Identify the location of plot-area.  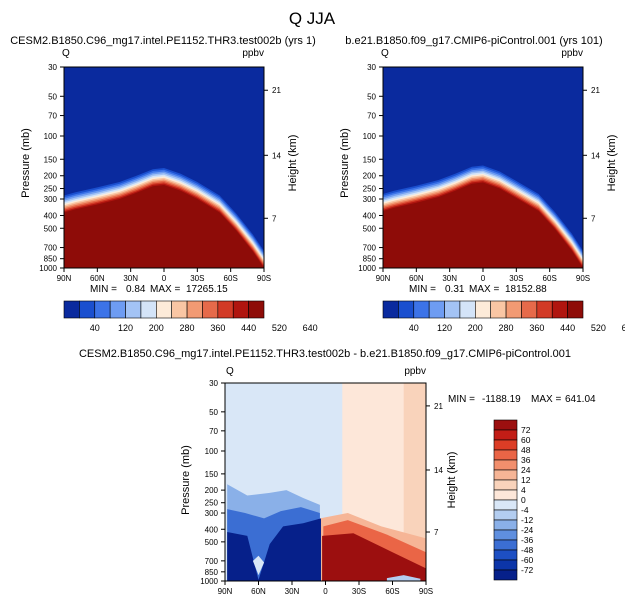
(164, 167).